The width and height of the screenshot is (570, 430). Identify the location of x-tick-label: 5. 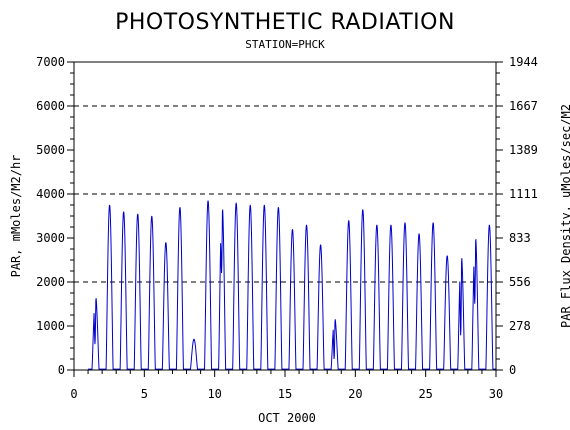
(144, 394).